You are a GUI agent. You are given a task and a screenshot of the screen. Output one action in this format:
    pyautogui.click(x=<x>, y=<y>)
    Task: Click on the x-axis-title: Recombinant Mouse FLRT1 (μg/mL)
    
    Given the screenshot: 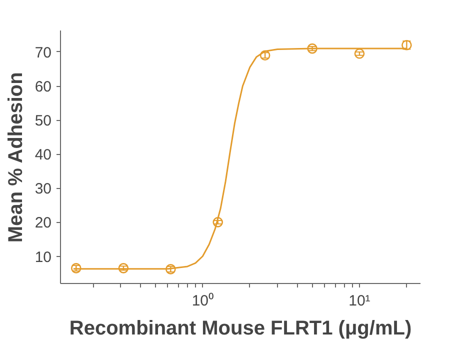 What is the action you would take?
    pyautogui.click(x=240, y=329)
    